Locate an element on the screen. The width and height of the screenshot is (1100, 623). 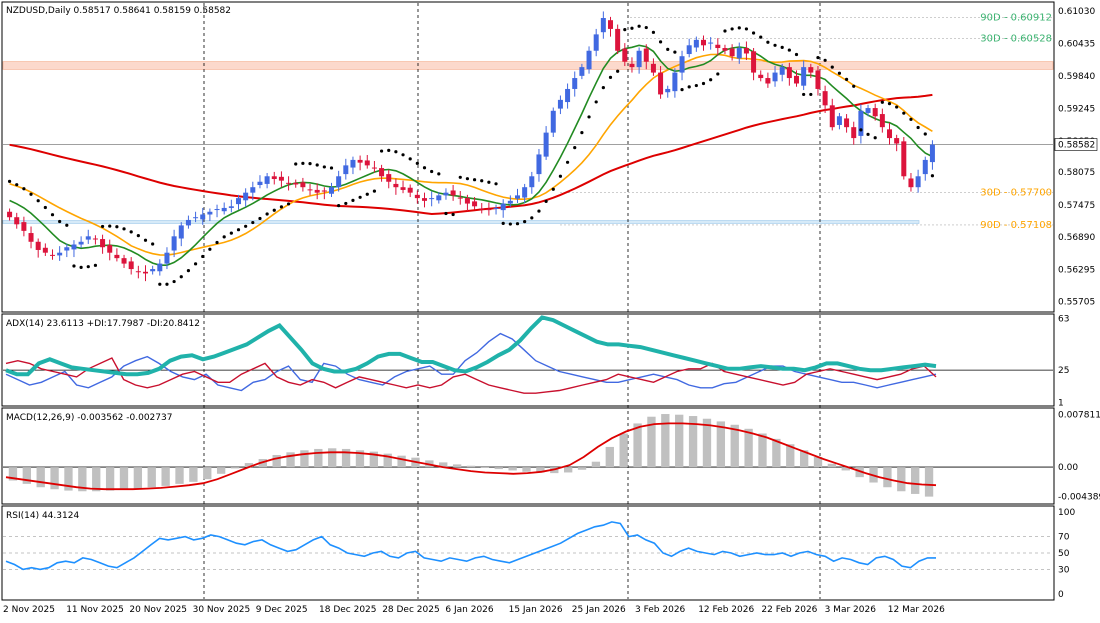
date-axis-label: 12 Mar 2026 is located at coordinates (916, 610).